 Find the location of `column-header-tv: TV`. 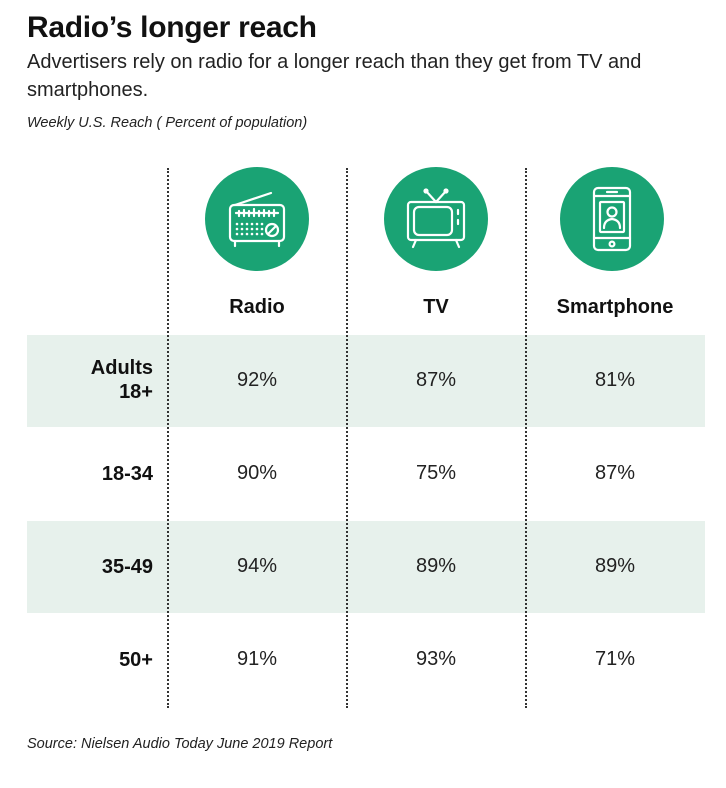

column-header-tv: TV is located at coordinates (436, 307).